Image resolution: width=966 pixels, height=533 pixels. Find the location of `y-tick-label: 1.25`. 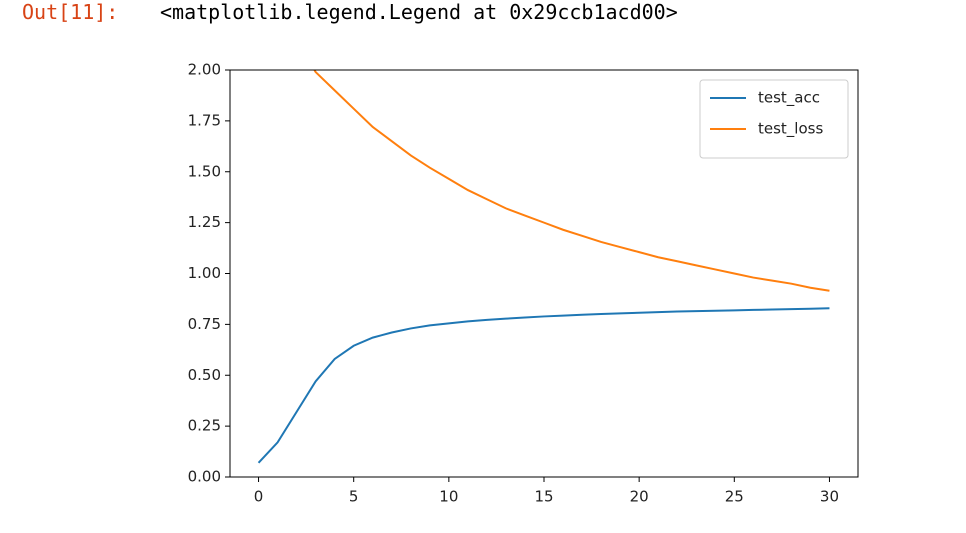

y-tick-label: 1.25 is located at coordinates (204, 222).